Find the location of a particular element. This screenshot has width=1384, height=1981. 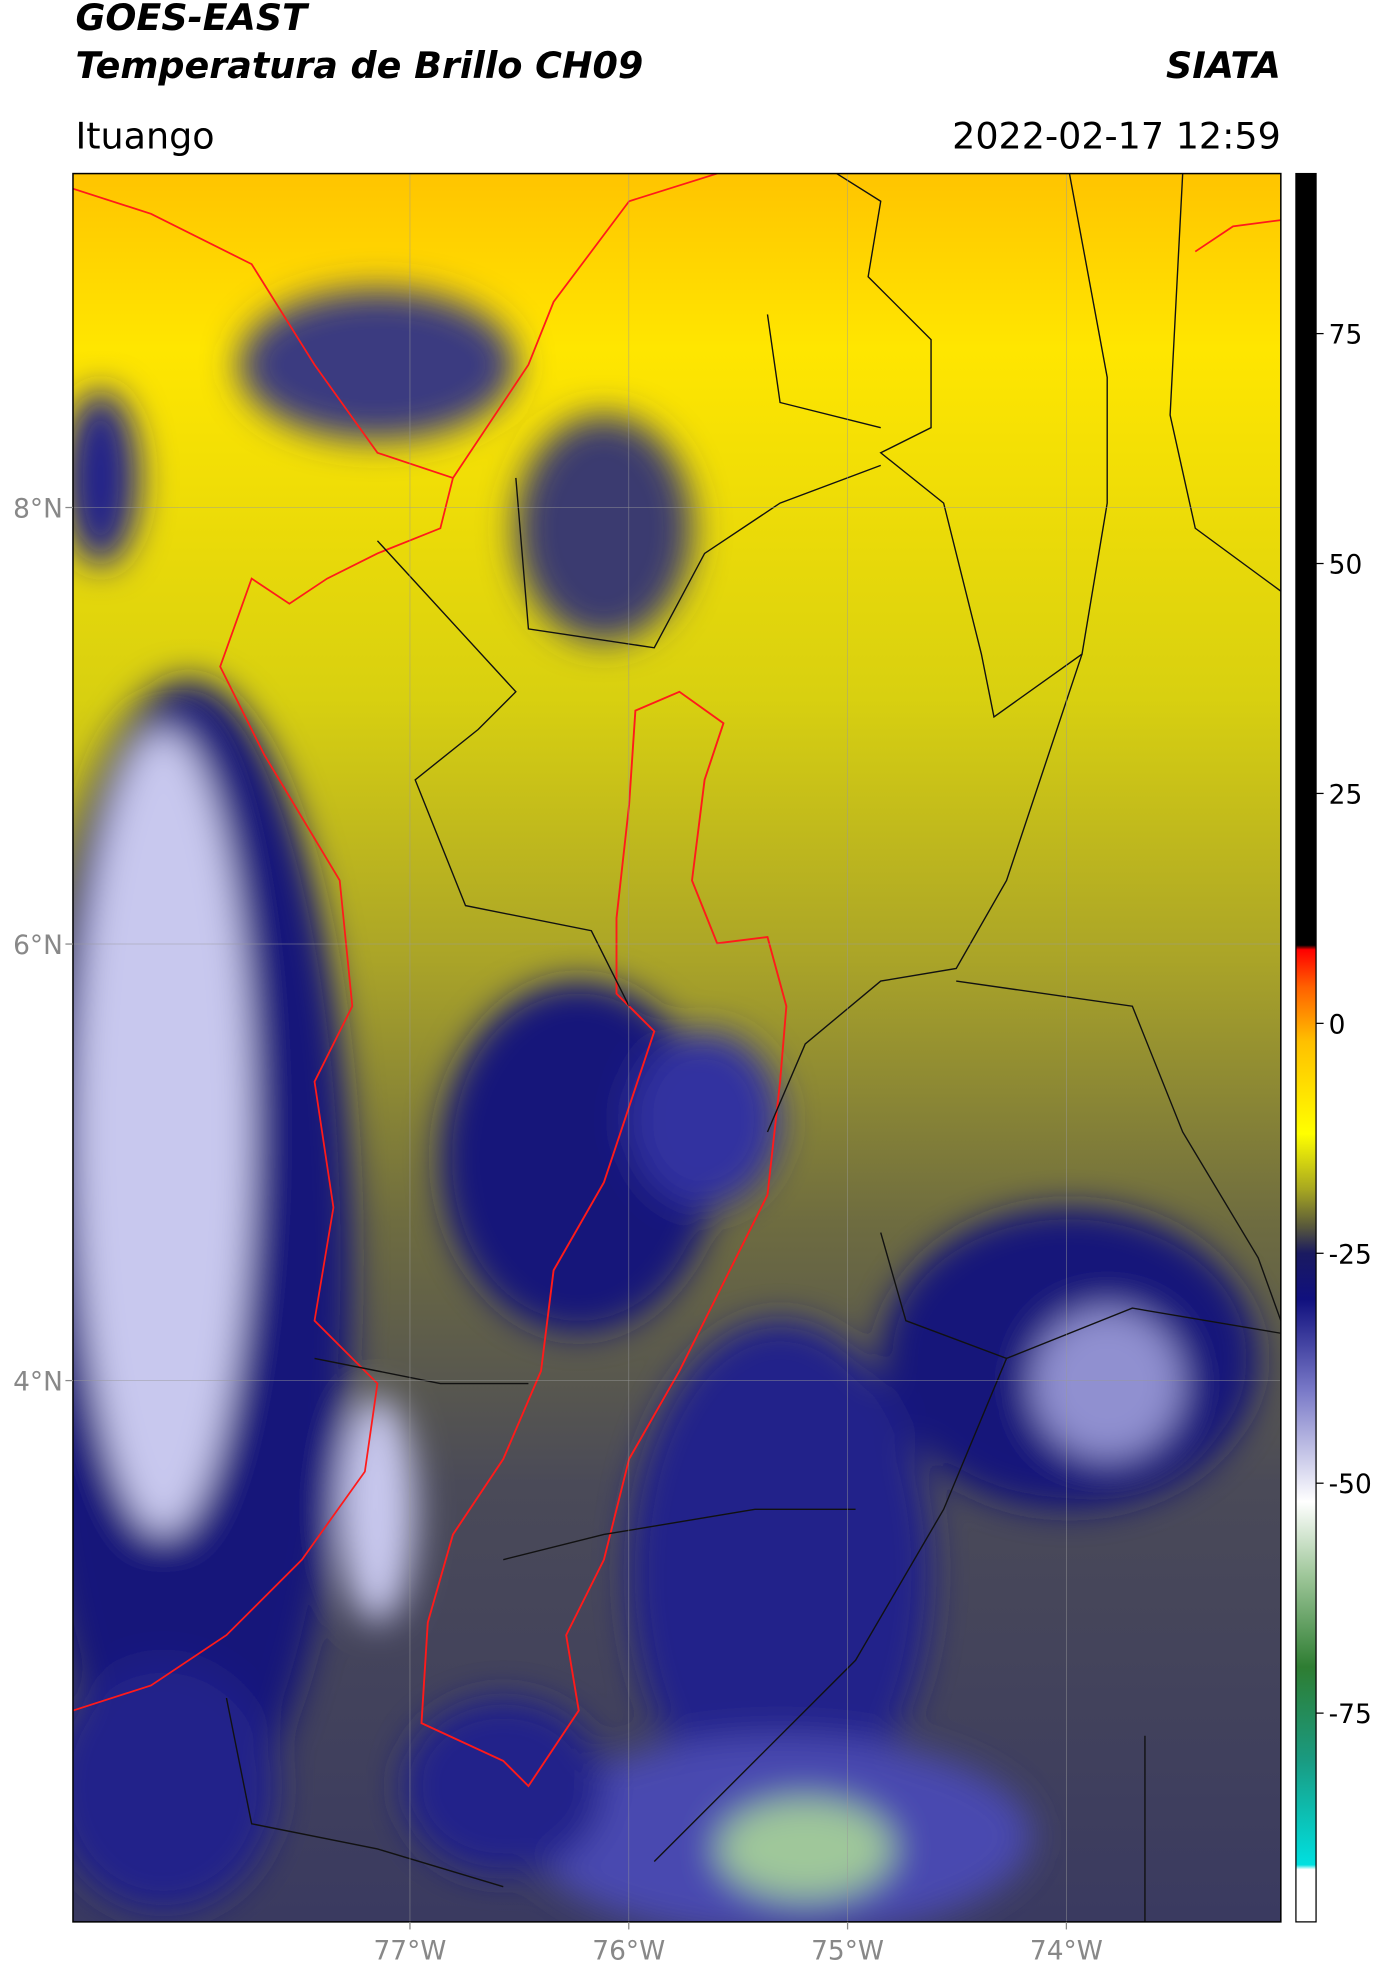

location: Ituango is located at coordinates (144, 135).